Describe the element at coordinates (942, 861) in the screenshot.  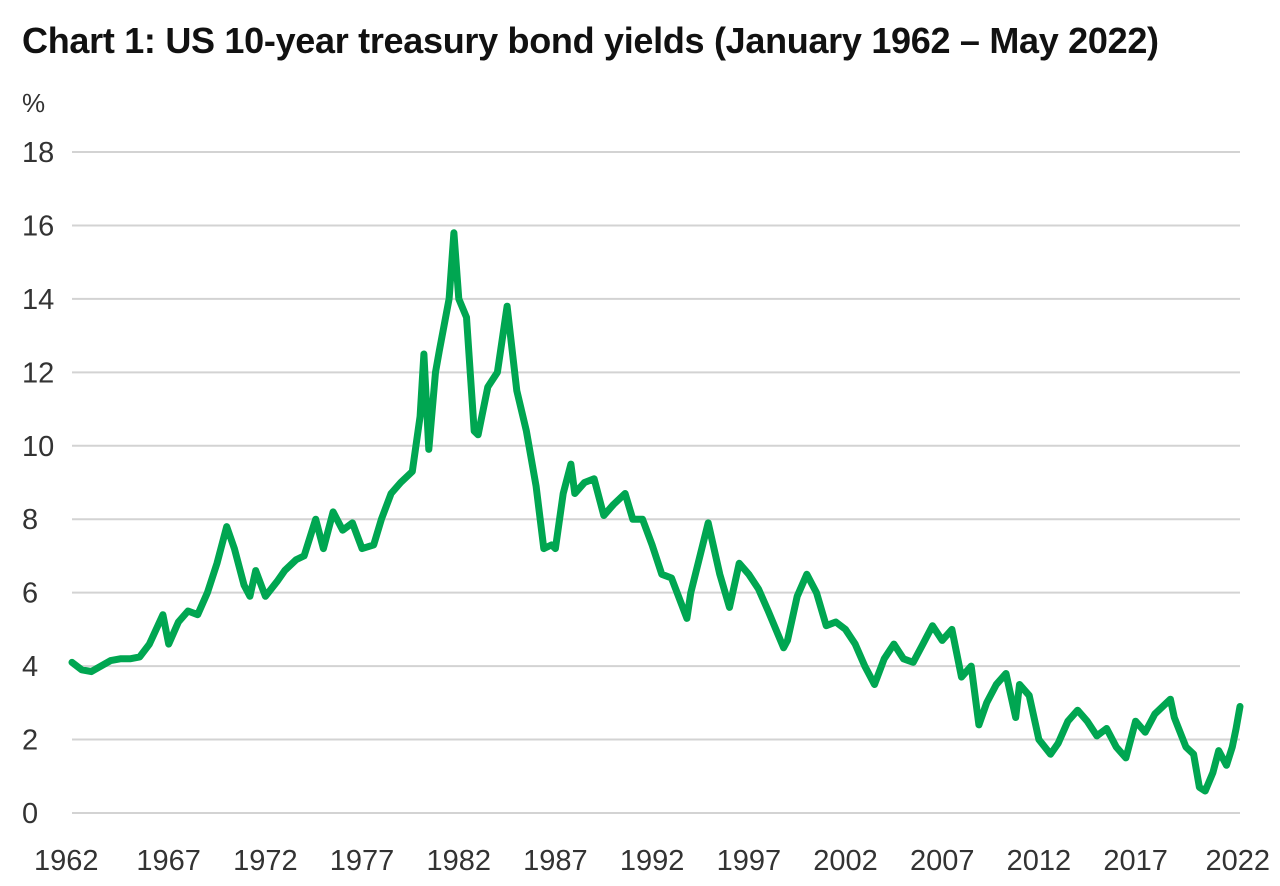
I see `x-tick-label: 2007` at that location.